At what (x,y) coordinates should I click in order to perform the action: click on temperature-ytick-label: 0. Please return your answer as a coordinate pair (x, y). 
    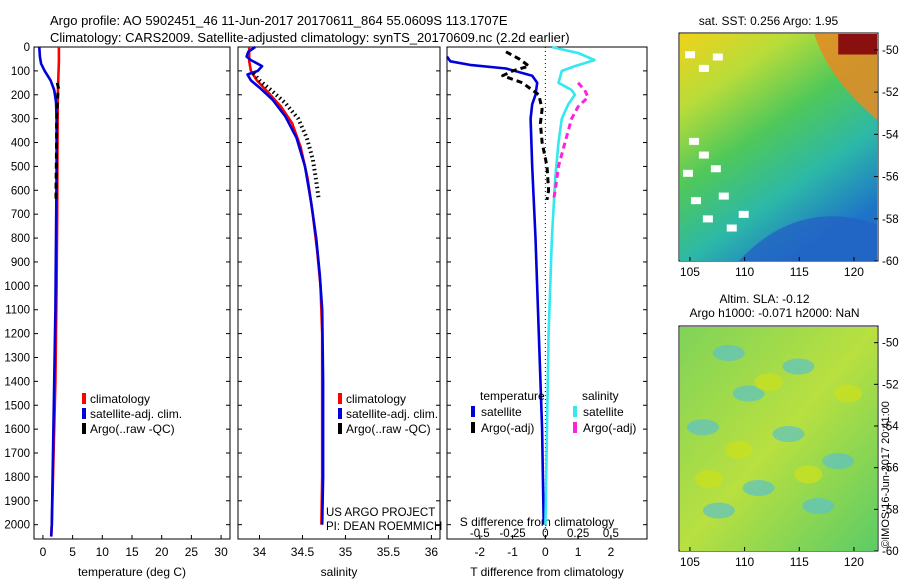
    Looking at the image, I should click on (27, 48).